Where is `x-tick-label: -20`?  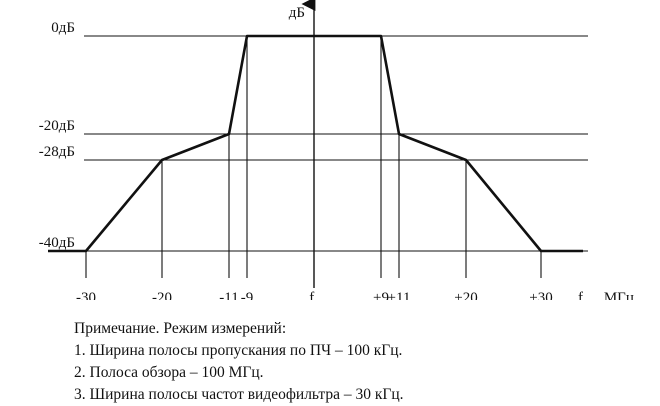 x-tick-label: -20 is located at coordinates (162, 295).